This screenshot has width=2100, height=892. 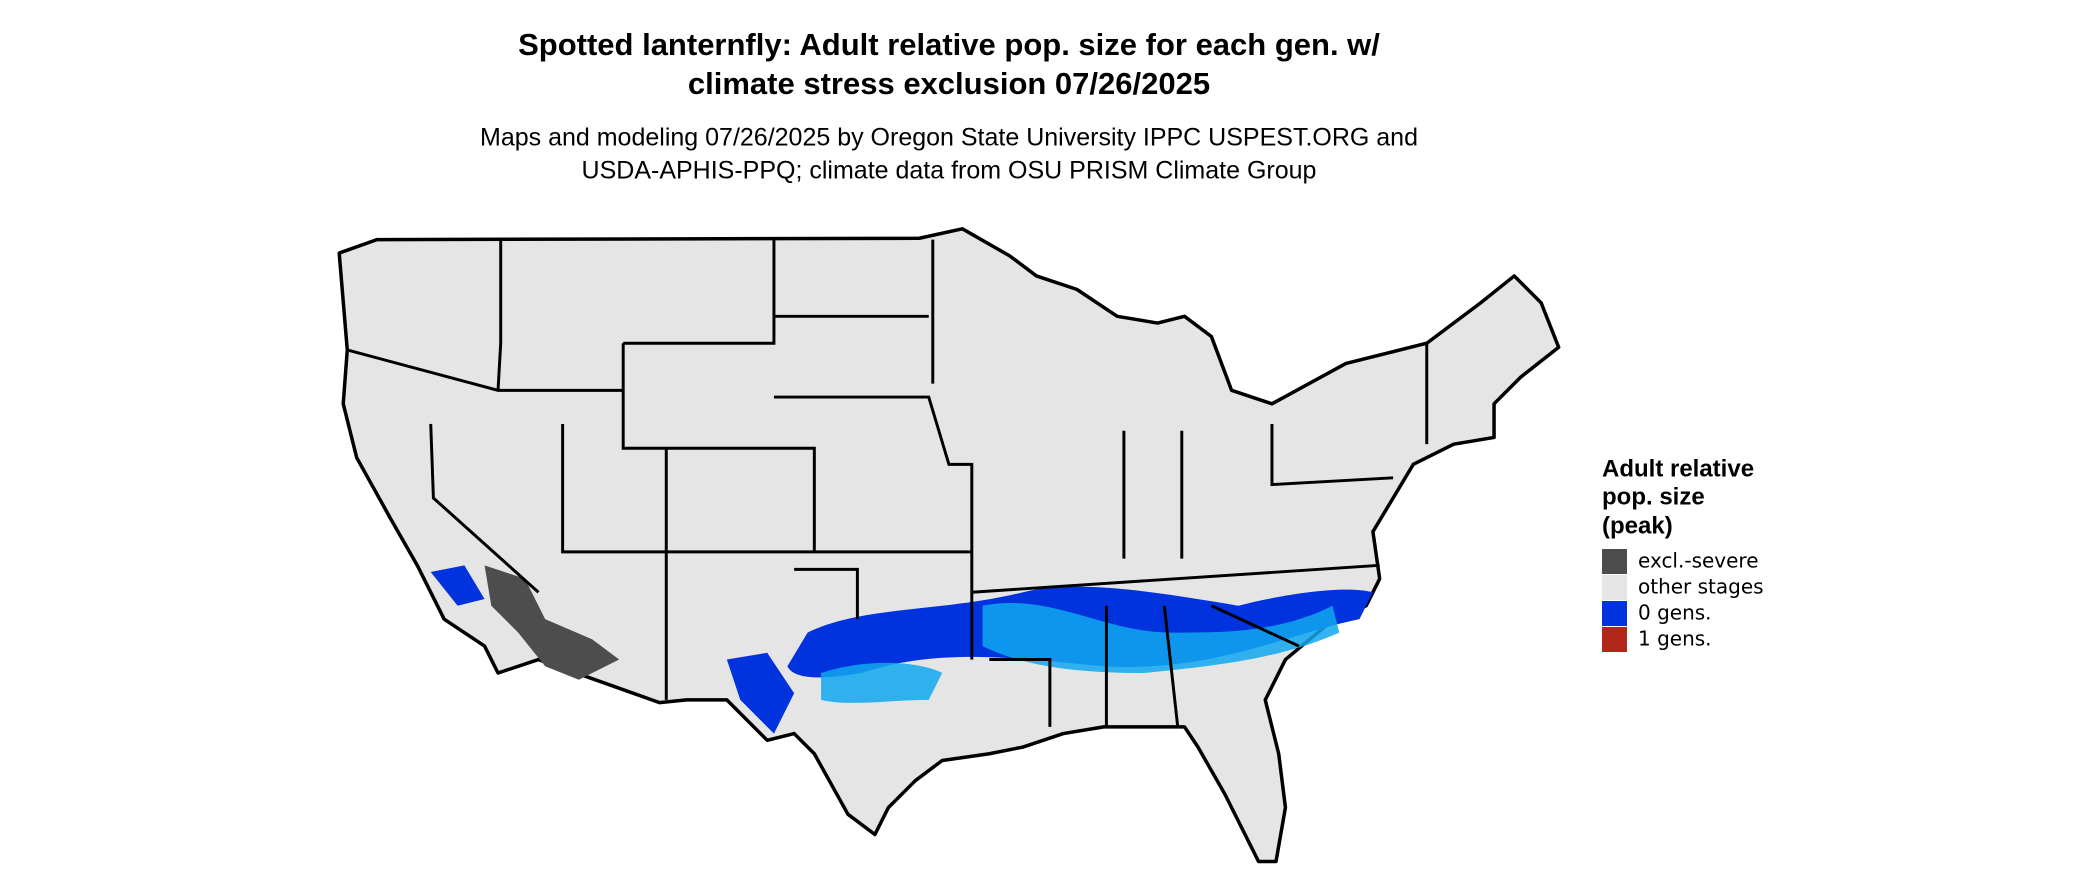 I want to click on legend-label: 0 gens., so click(x=1675, y=613).